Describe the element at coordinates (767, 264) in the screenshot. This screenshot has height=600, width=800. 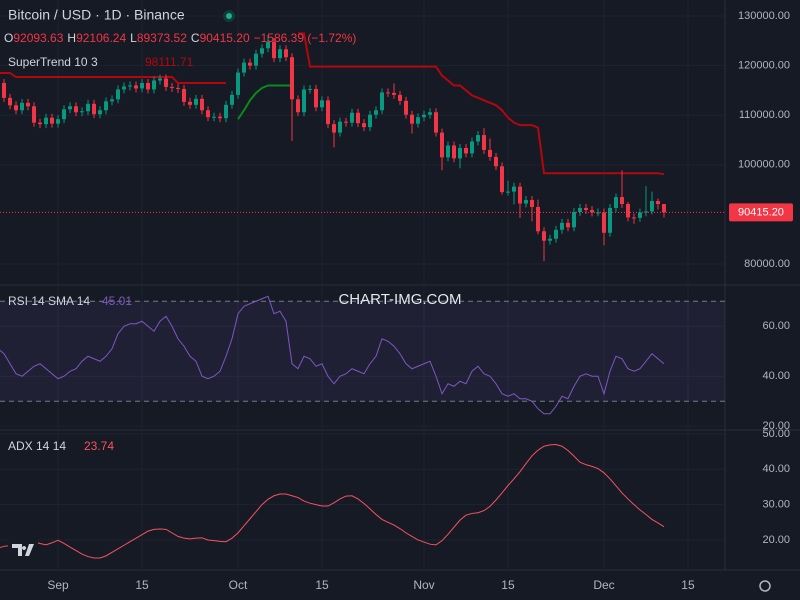
I see `y-tick-label: 80000.00` at that location.